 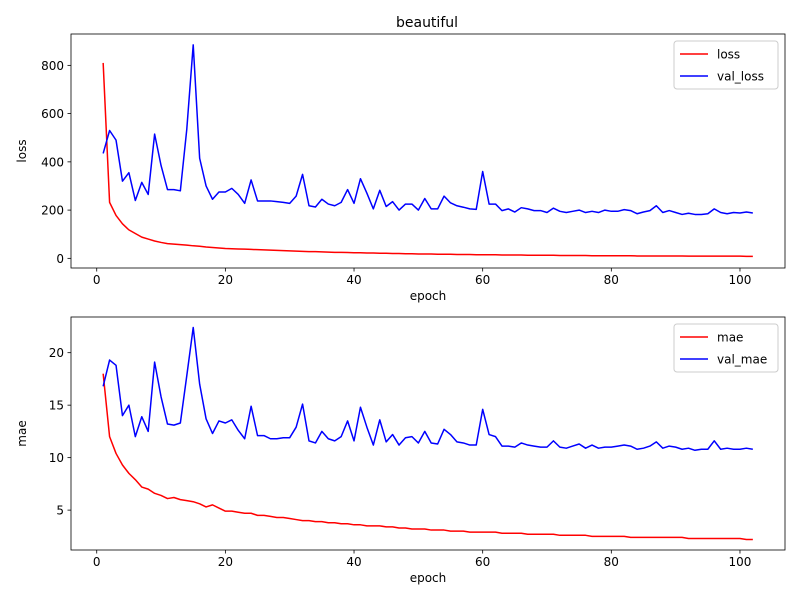 I want to click on y-tick-label: 10, so click(x=56, y=458).